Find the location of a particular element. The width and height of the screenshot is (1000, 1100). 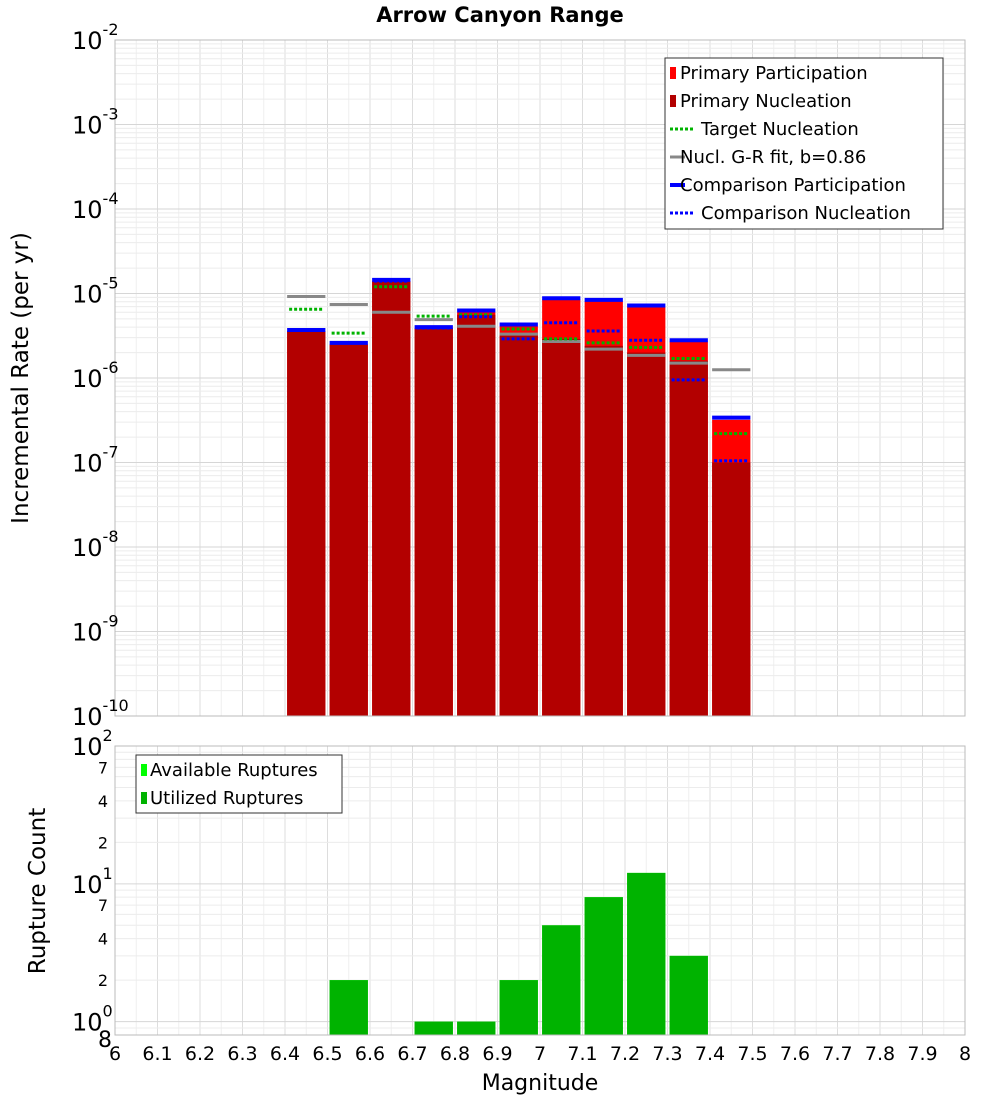

top-y-axis-label: Incremental Rate (per yr) is located at coordinates (21, 378).